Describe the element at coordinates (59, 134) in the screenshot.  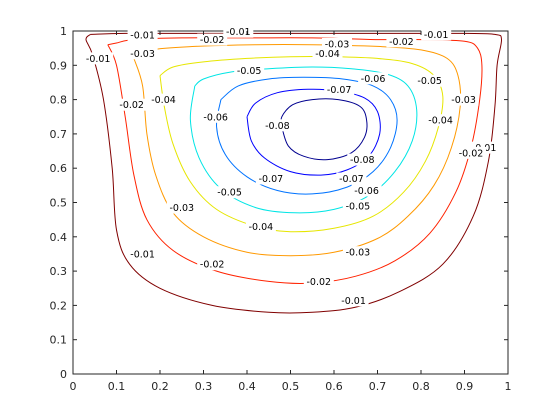
I see `y-tick-label: 0.7` at that location.